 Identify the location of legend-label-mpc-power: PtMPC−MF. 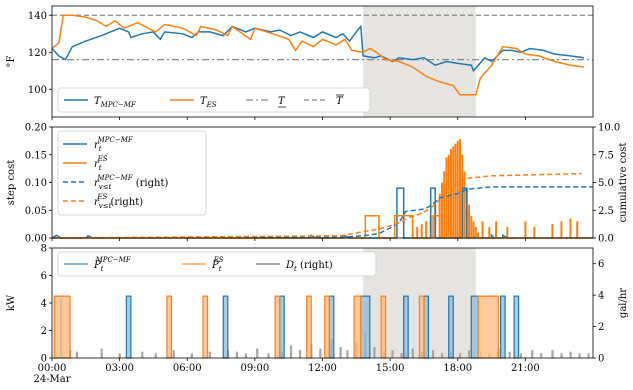
(112, 264).